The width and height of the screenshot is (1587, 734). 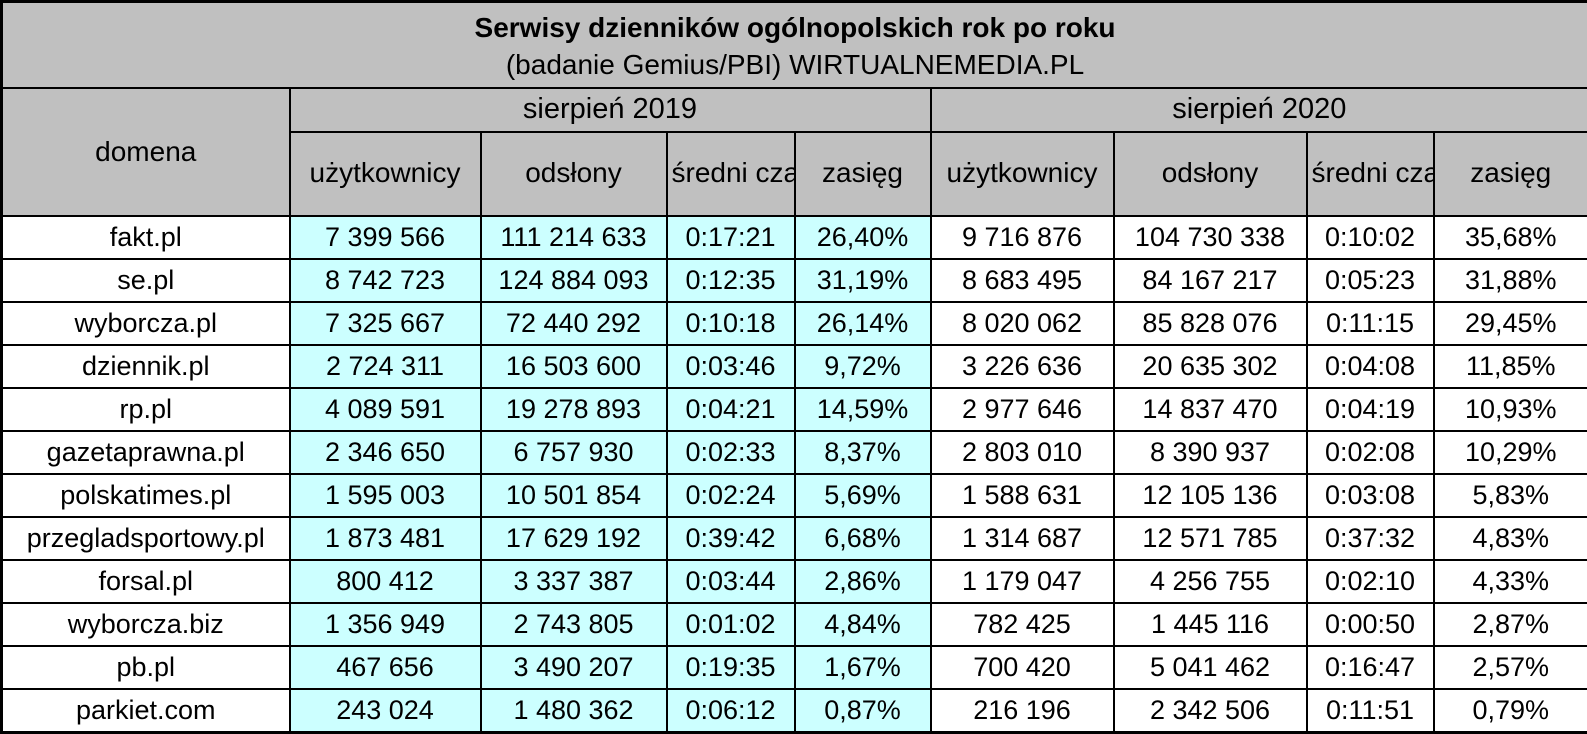 What do you see at coordinates (1022, 581) in the screenshot?
I see `cell-users-2020: 1 179 047` at bounding box center [1022, 581].